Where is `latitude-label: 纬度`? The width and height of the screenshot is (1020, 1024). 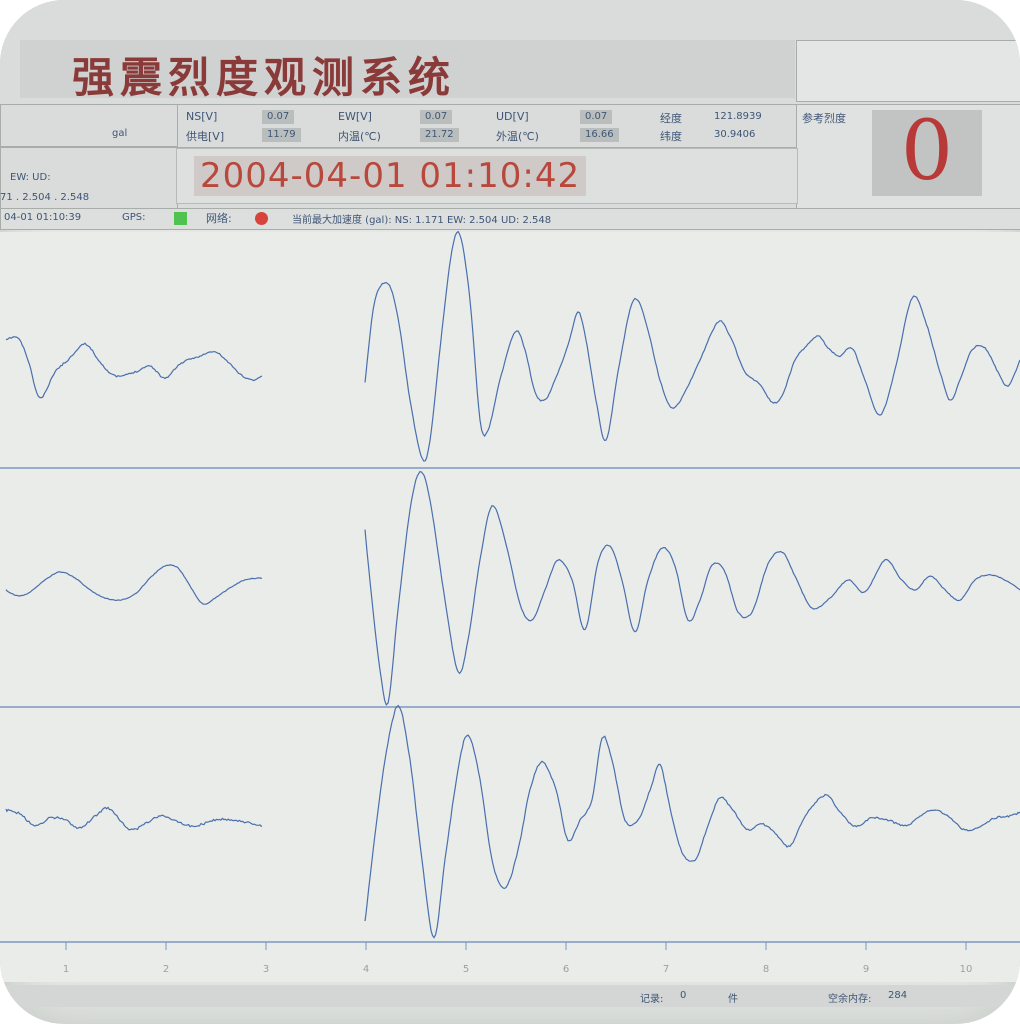
latitude-label: 纬度 is located at coordinates (671, 136).